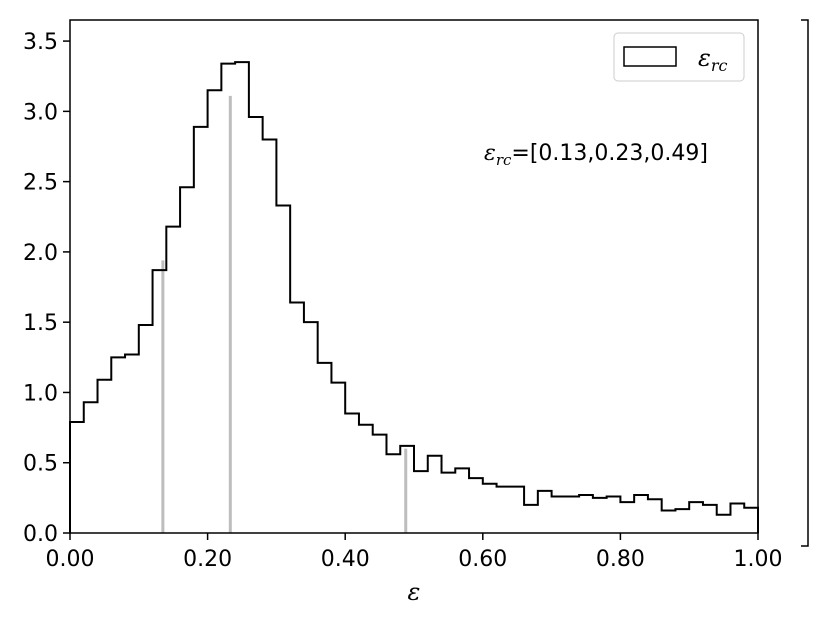 The width and height of the screenshot is (831, 620). What do you see at coordinates (40, 323) in the screenshot?
I see `y-tick-label: 1.5` at bounding box center [40, 323].